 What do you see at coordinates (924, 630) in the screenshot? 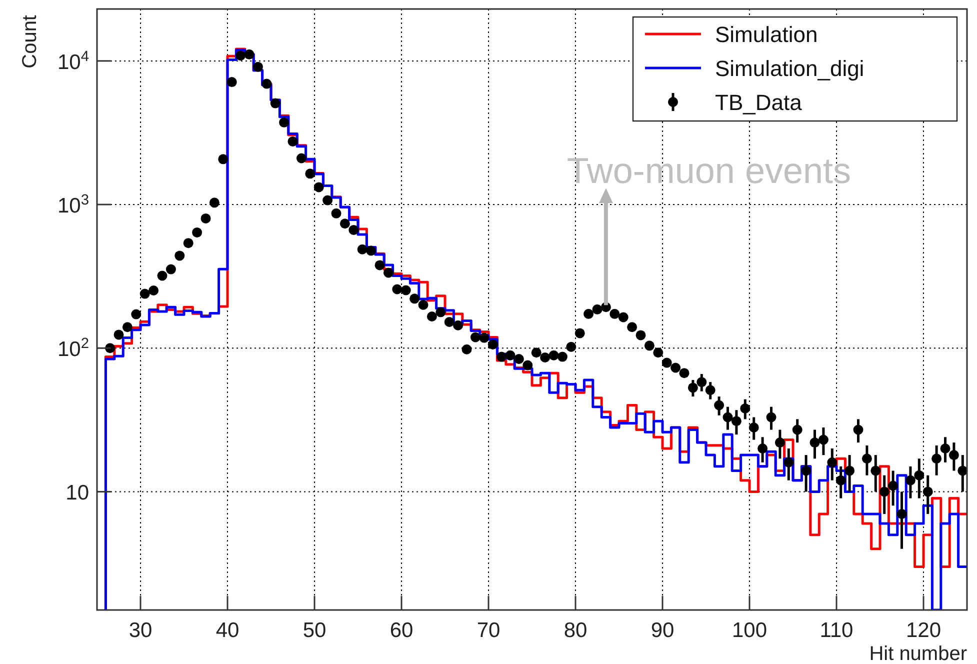
I see `x-tick-label: 120` at bounding box center [924, 630].